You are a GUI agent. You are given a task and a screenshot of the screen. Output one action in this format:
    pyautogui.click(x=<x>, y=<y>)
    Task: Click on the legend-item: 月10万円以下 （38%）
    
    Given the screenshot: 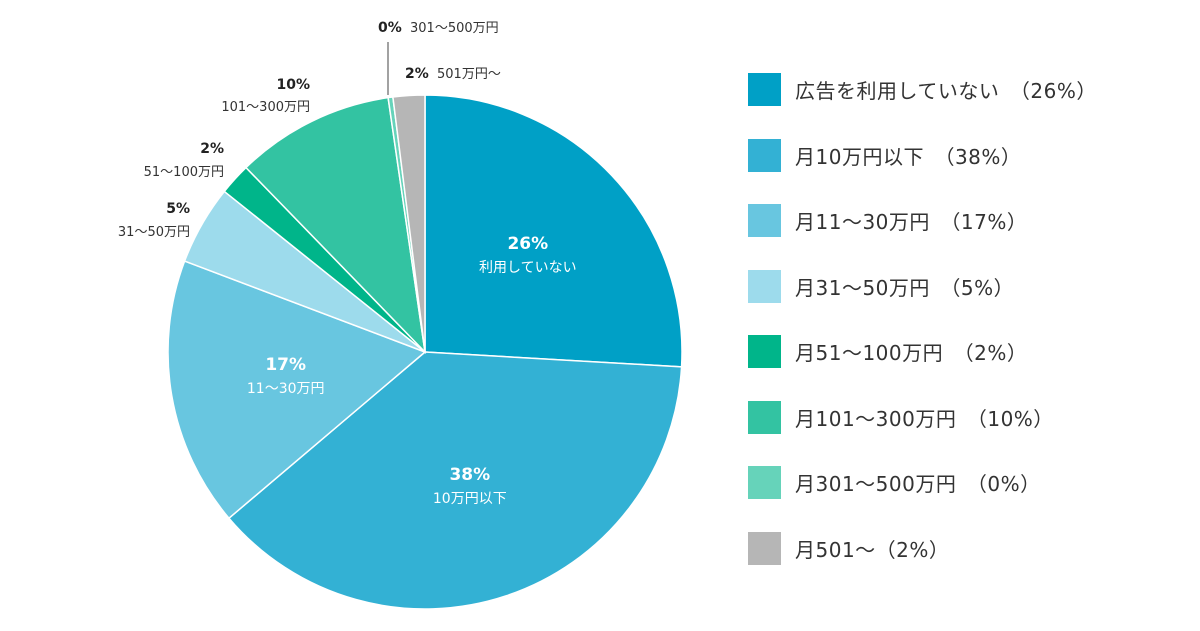 What is the action you would take?
    pyautogui.click(x=958, y=155)
    